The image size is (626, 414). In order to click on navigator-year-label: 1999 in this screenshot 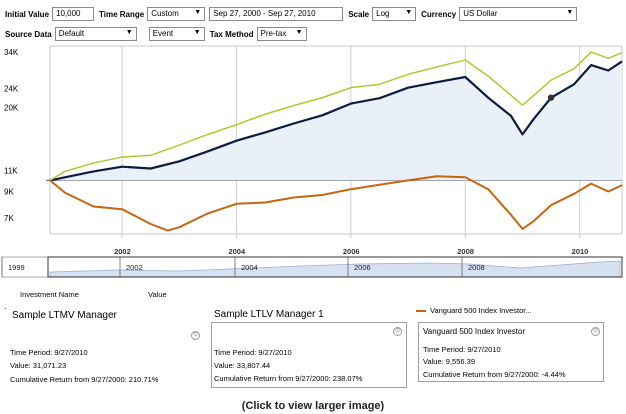, I will do `click(16, 267)`.